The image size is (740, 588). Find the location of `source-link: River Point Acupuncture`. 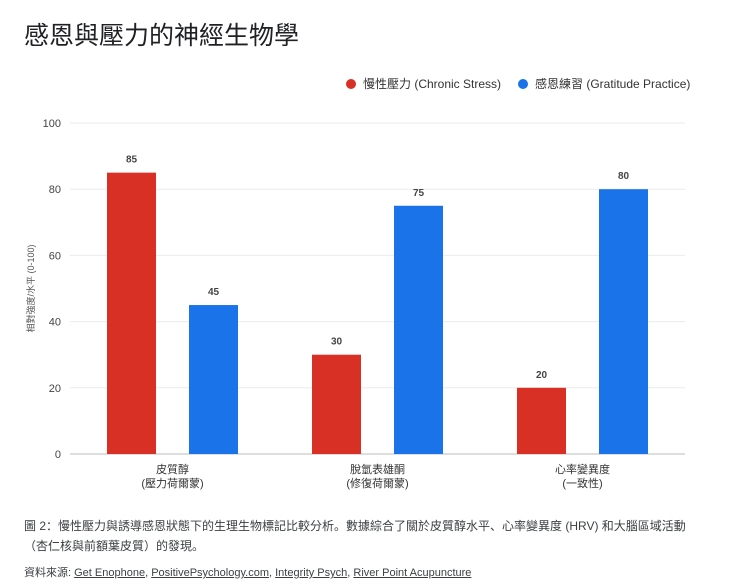

source-link: River Point Acupuncture is located at coordinates (412, 573).